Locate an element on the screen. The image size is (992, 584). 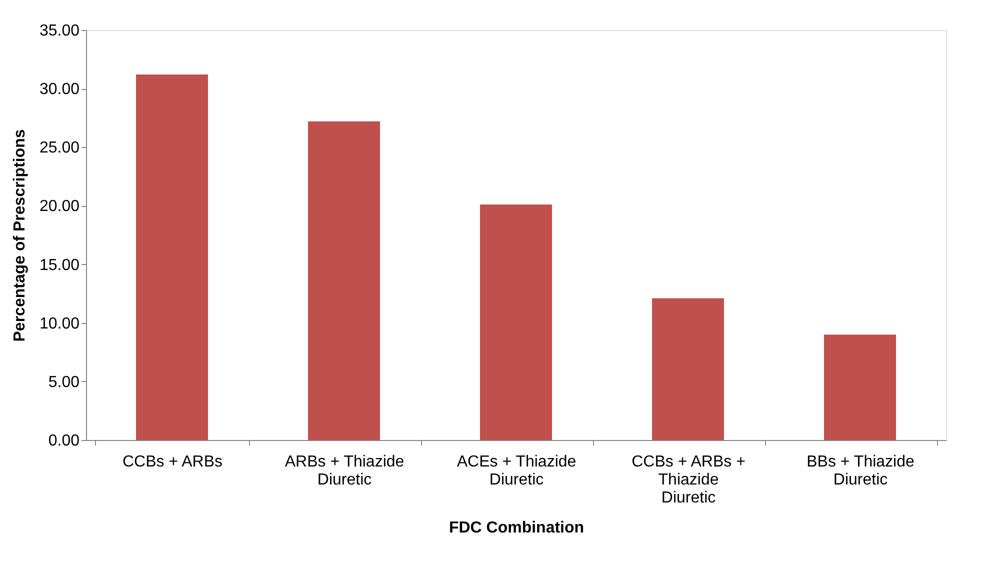
x-axis-title: FDC Combination is located at coordinates (516, 528).